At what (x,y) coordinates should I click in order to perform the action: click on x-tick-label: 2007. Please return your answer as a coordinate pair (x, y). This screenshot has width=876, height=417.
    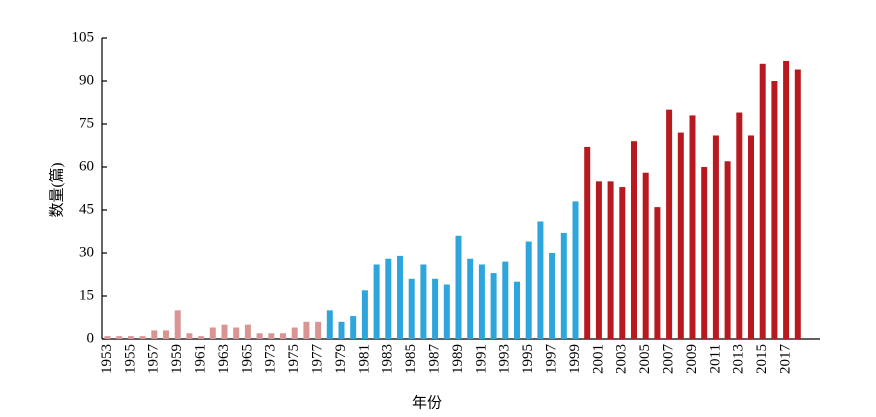
    Looking at the image, I should click on (669, 359).